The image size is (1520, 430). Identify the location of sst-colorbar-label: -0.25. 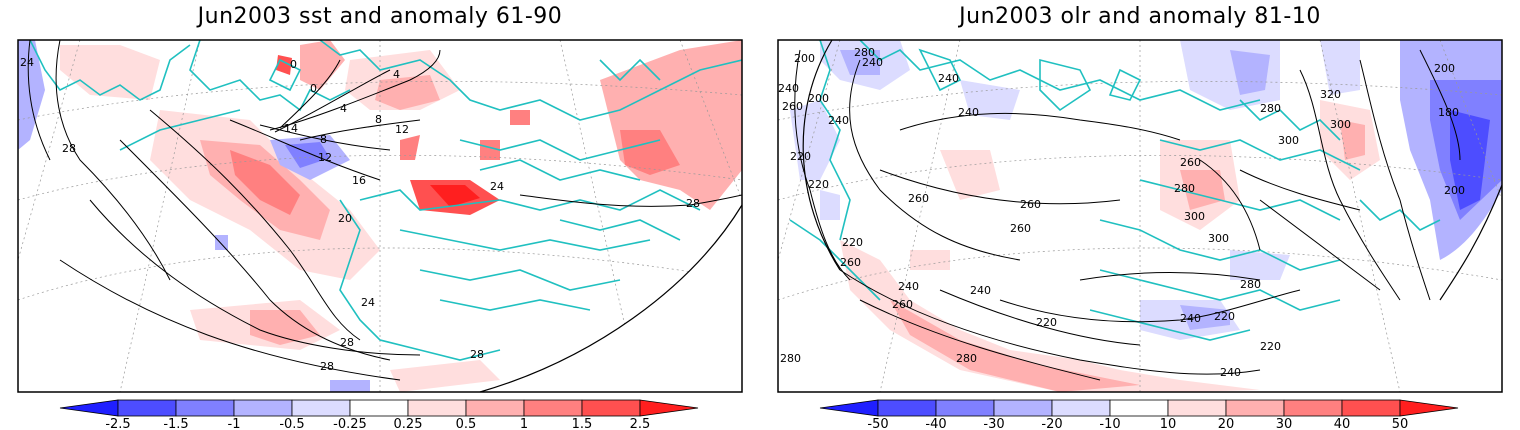
(350, 423).